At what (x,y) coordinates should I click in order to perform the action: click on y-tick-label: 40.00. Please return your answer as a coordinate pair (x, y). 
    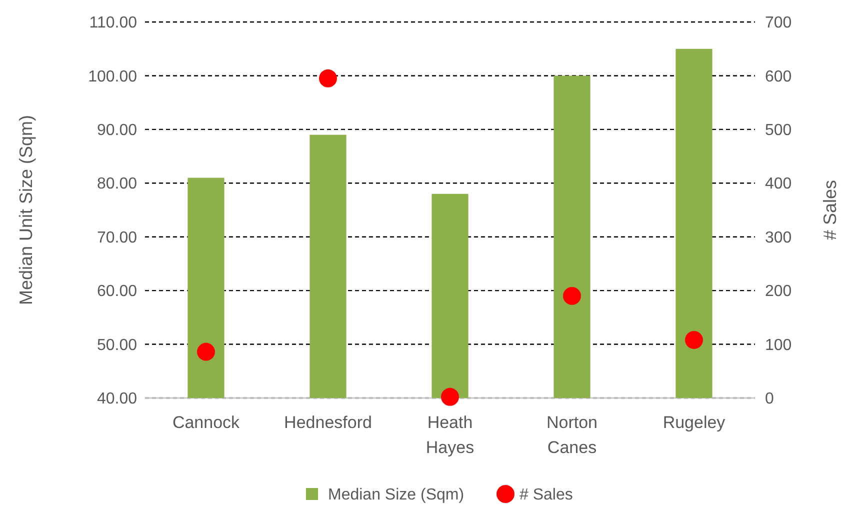
    Looking at the image, I should click on (117, 399).